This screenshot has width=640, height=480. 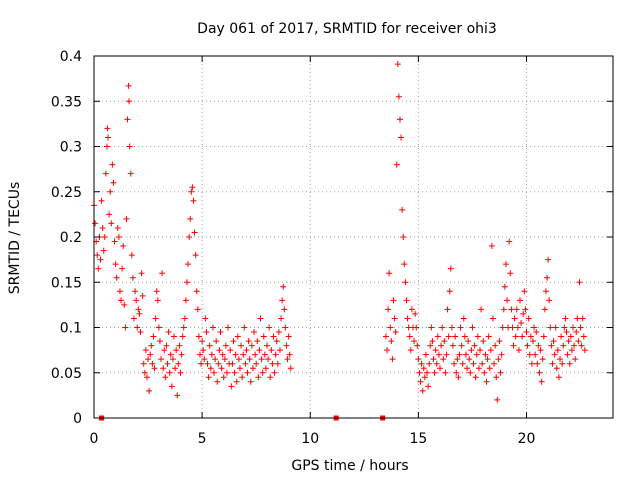 What do you see at coordinates (349, 466) in the screenshot?
I see `x-axis-label: GPS time / hours` at bounding box center [349, 466].